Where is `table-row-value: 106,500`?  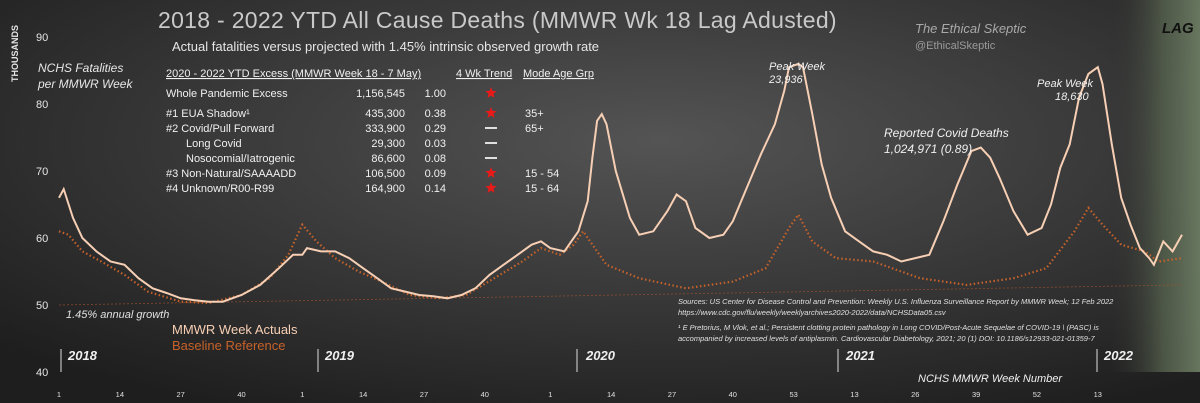 table-row-value: 106,500 is located at coordinates (385, 174).